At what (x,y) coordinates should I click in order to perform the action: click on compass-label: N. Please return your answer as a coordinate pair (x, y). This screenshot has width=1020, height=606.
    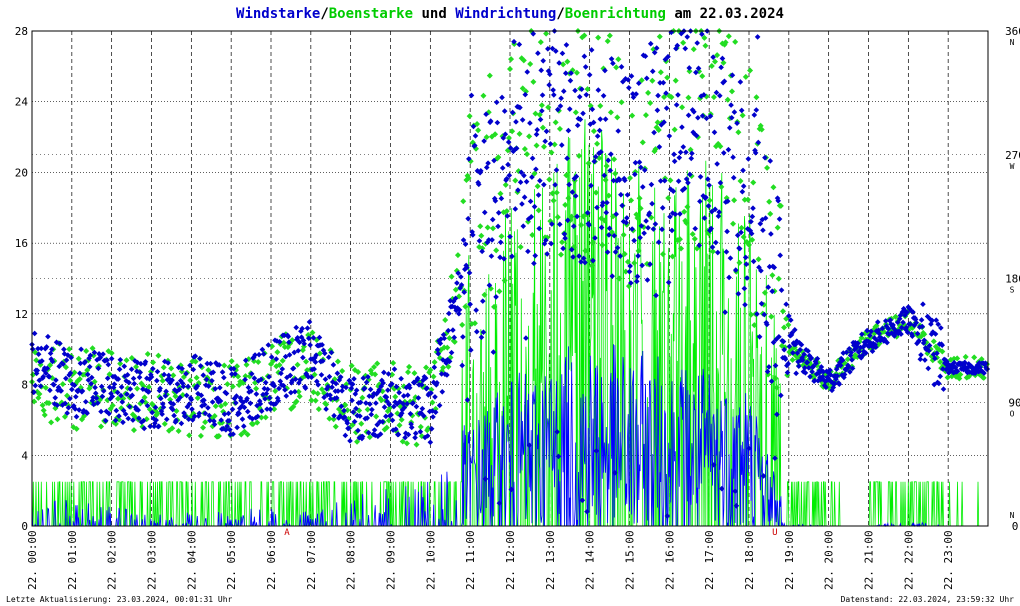
    Looking at the image, I should click on (1012, 42).